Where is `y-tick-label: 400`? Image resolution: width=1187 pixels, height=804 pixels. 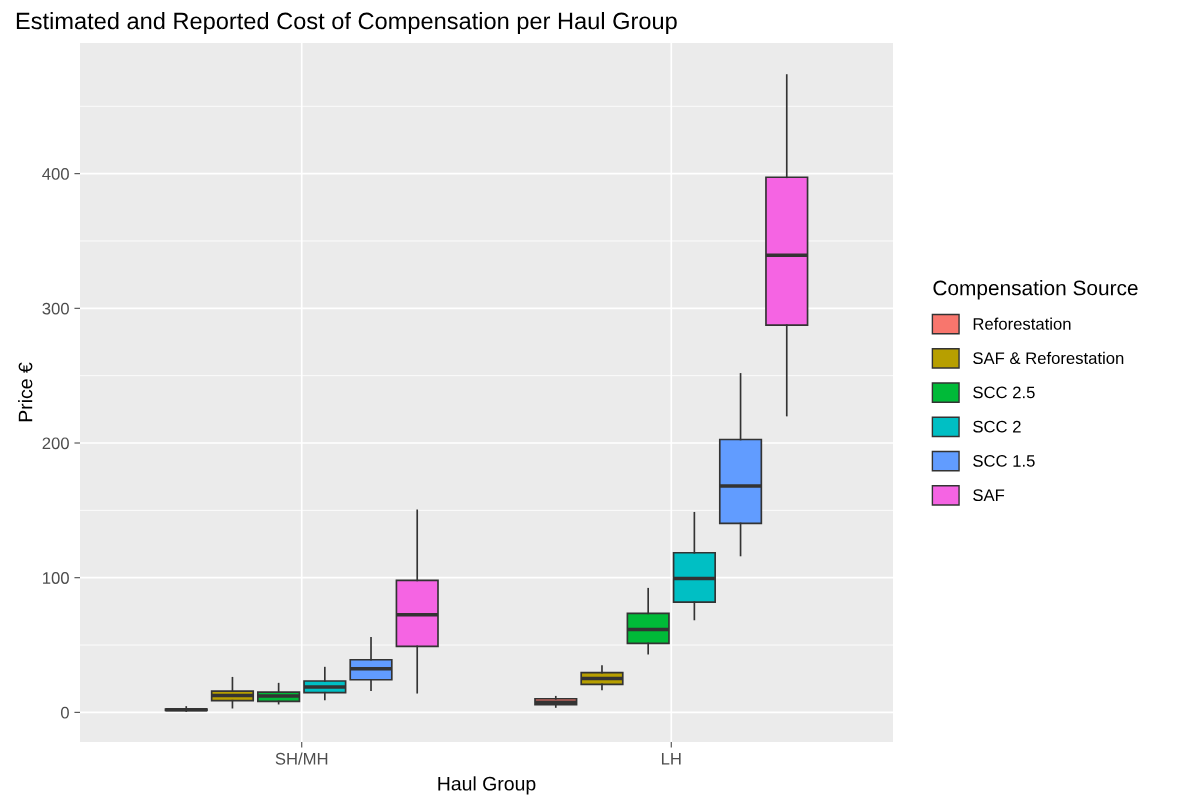
y-tick-label: 400 is located at coordinates (55, 174).